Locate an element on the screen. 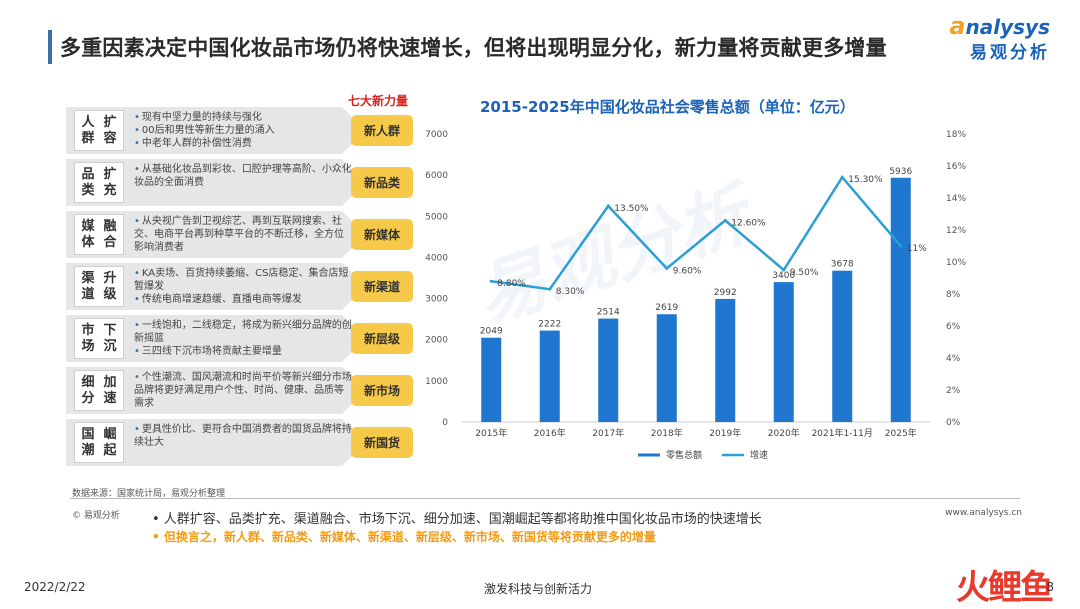 This screenshot has width=1080, height=609. bar-value-label: 2992 is located at coordinates (725, 293).